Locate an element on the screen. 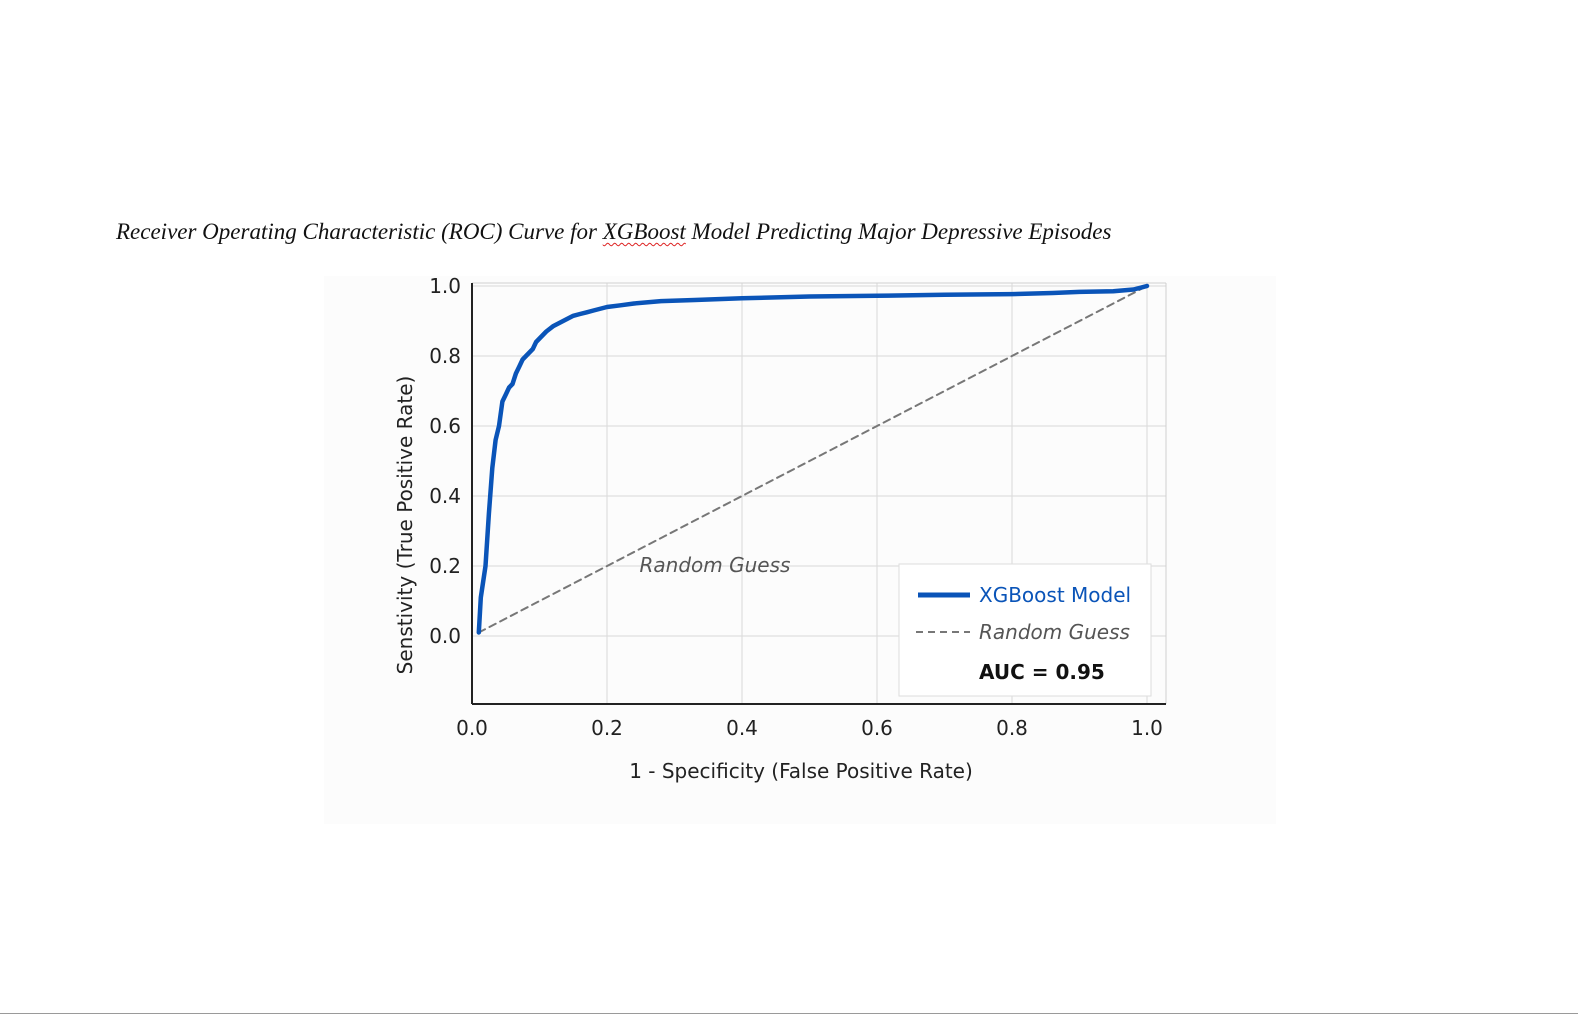 The width and height of the screenshot is (1578, 1022). x-axis-label: 1 - Specificity (False Positive Rate) is located at coordinates (801, 771).